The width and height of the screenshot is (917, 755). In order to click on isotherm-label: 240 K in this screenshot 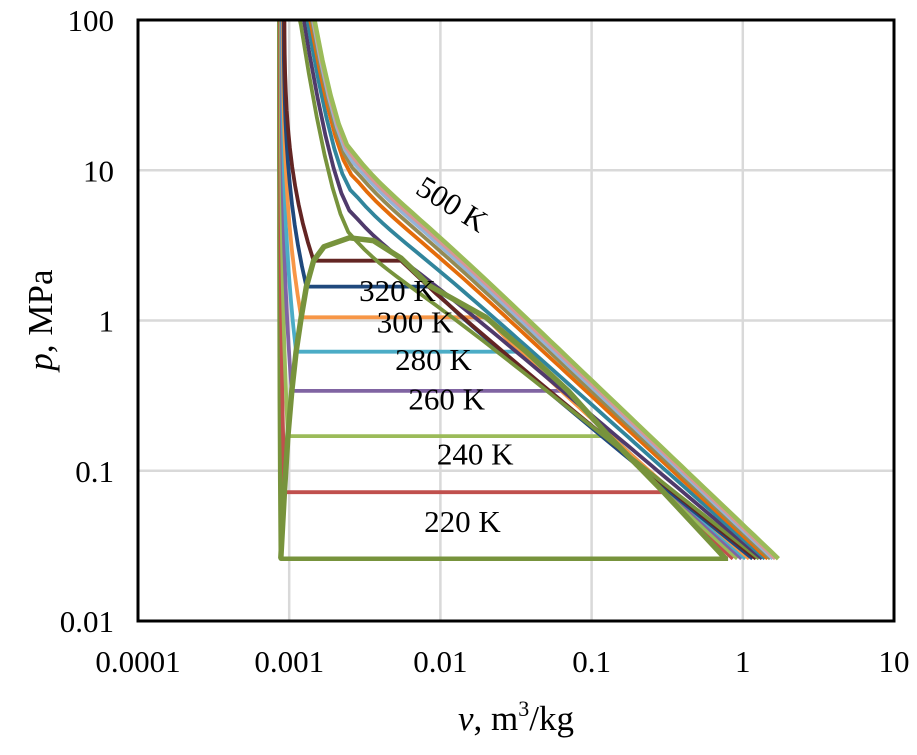, I will do `click(475, 454)`.